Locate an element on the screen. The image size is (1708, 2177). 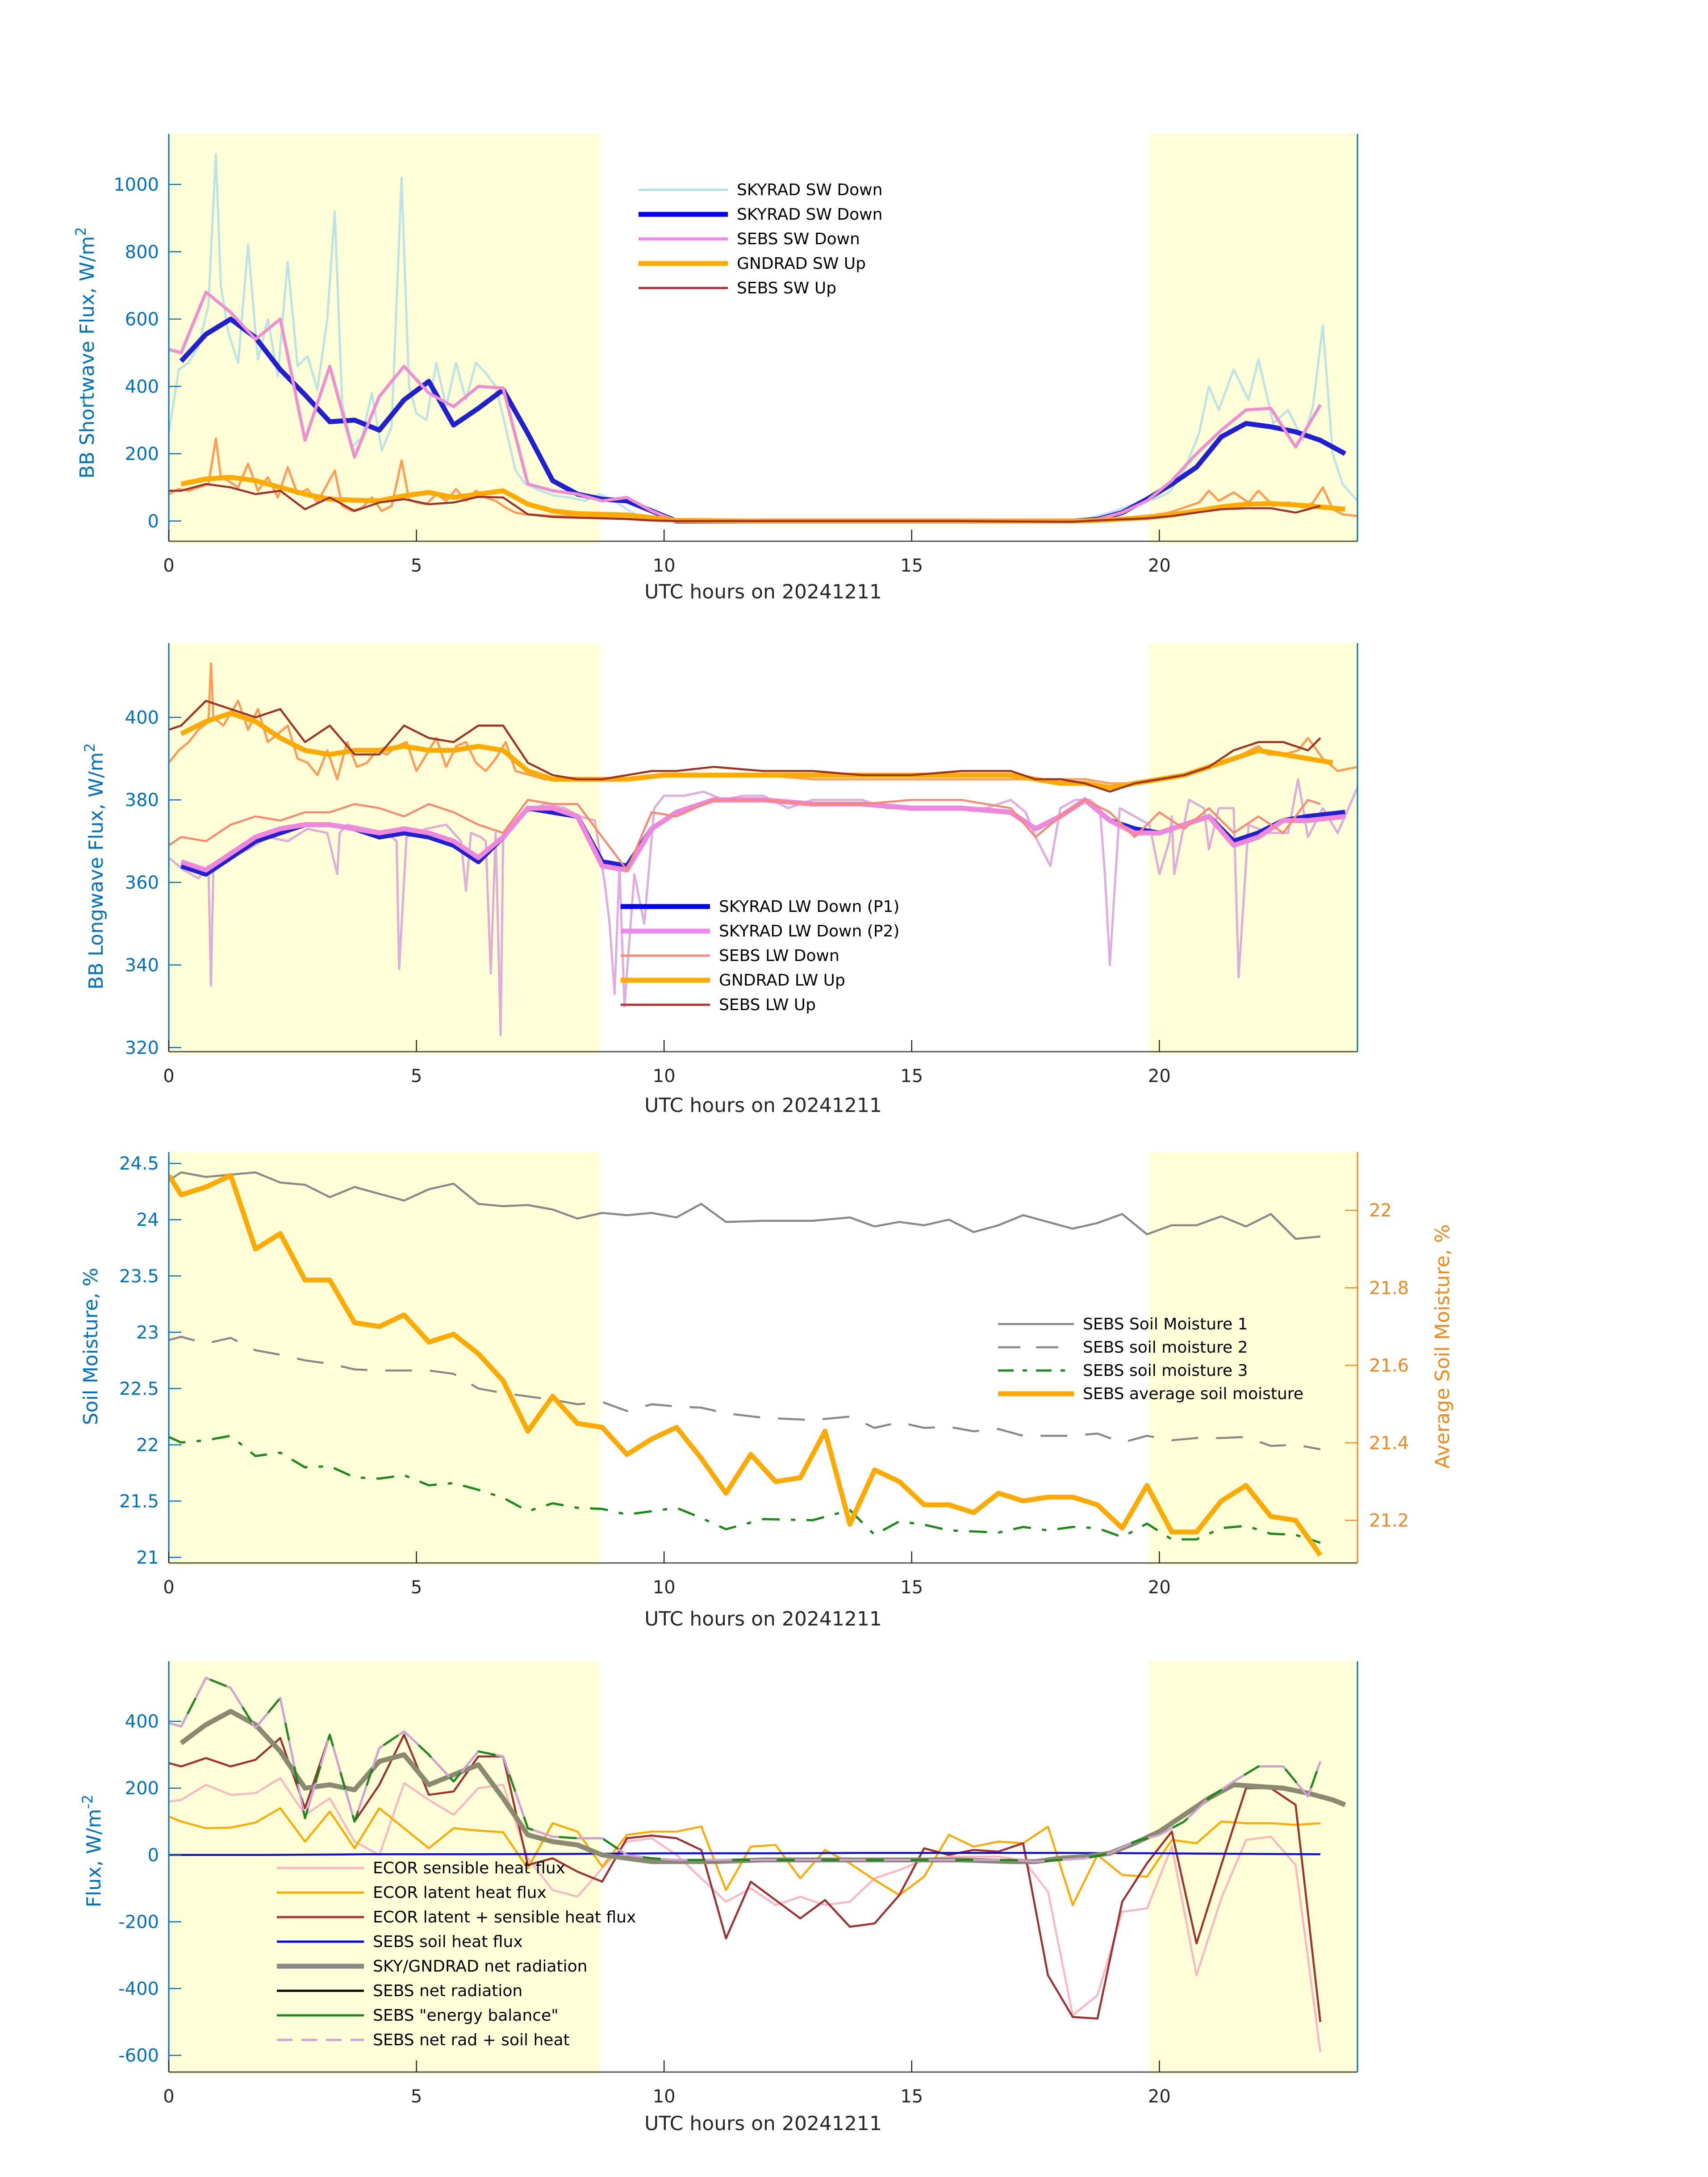
series-line-skyrad-sw-down is located at coordinates (763, 337).